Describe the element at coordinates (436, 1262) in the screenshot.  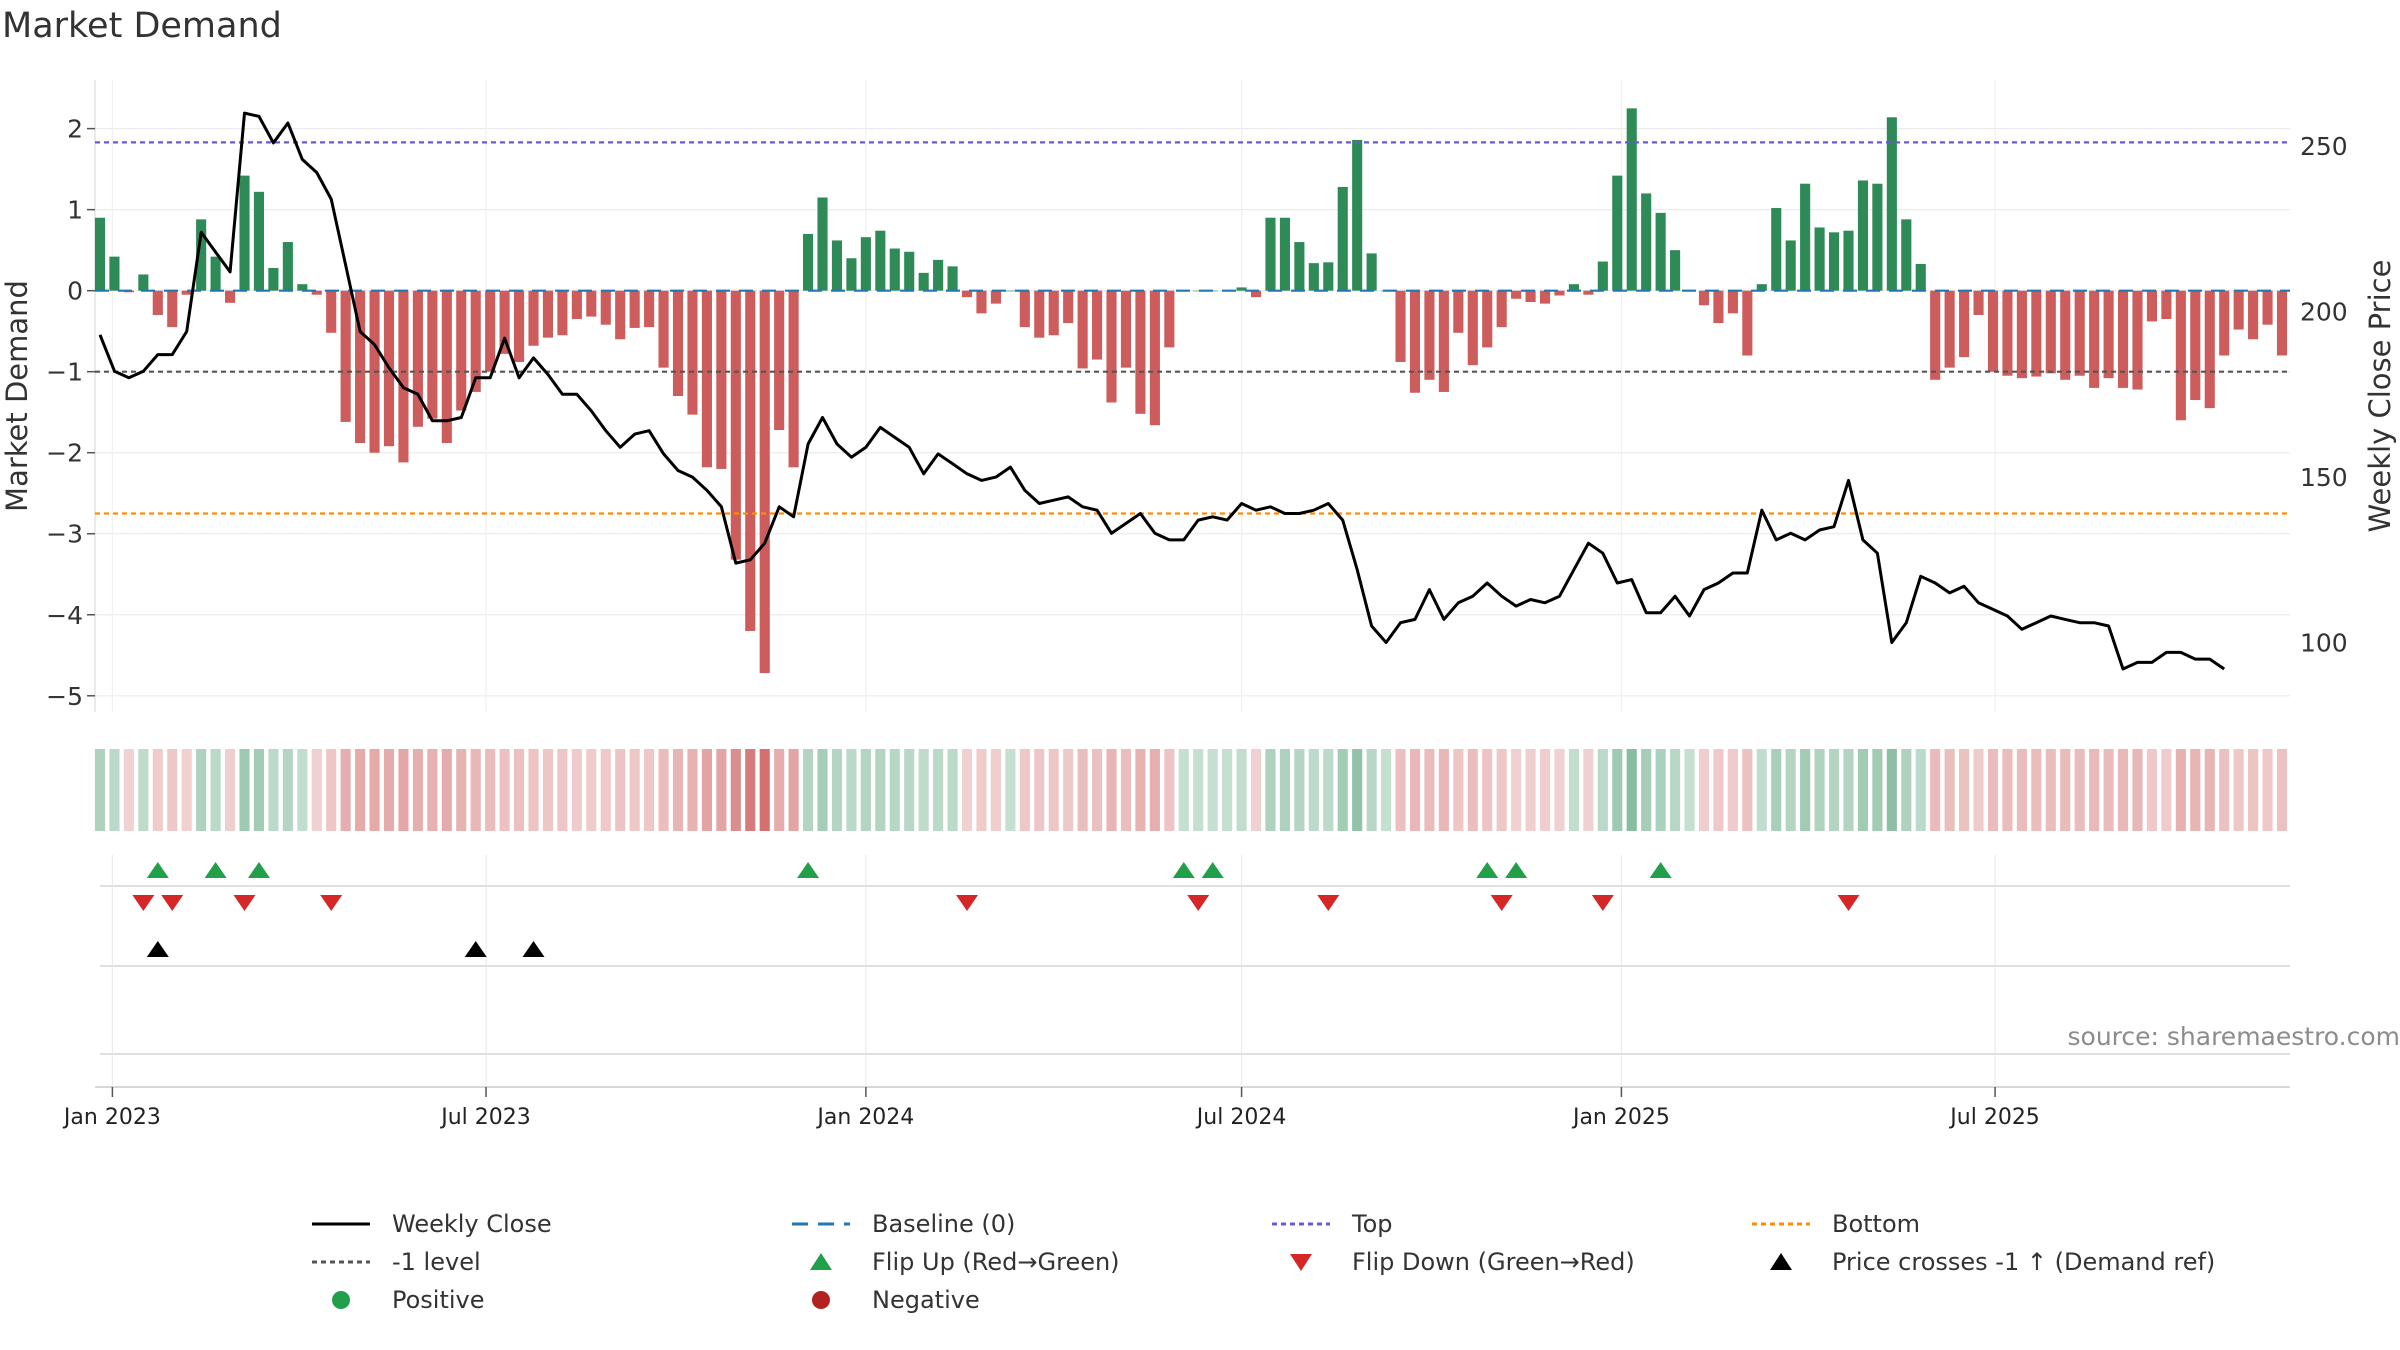
I see `legend-minus1-label: -1 level` at that location.